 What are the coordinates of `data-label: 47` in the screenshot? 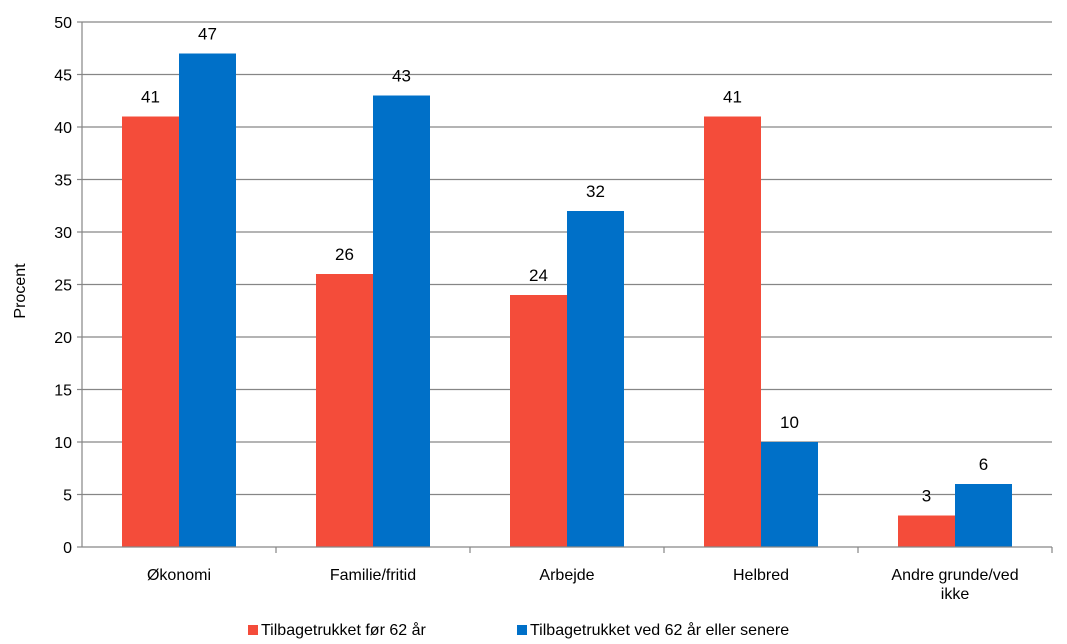 It's located at (207, 34).